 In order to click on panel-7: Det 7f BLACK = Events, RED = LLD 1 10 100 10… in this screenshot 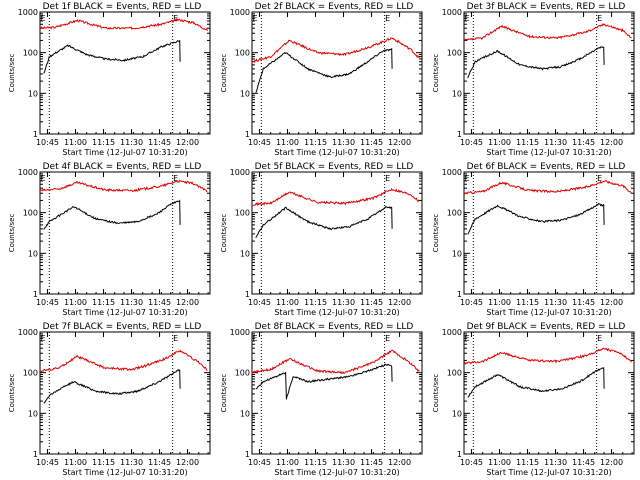, I will do `click(109, 399)`.